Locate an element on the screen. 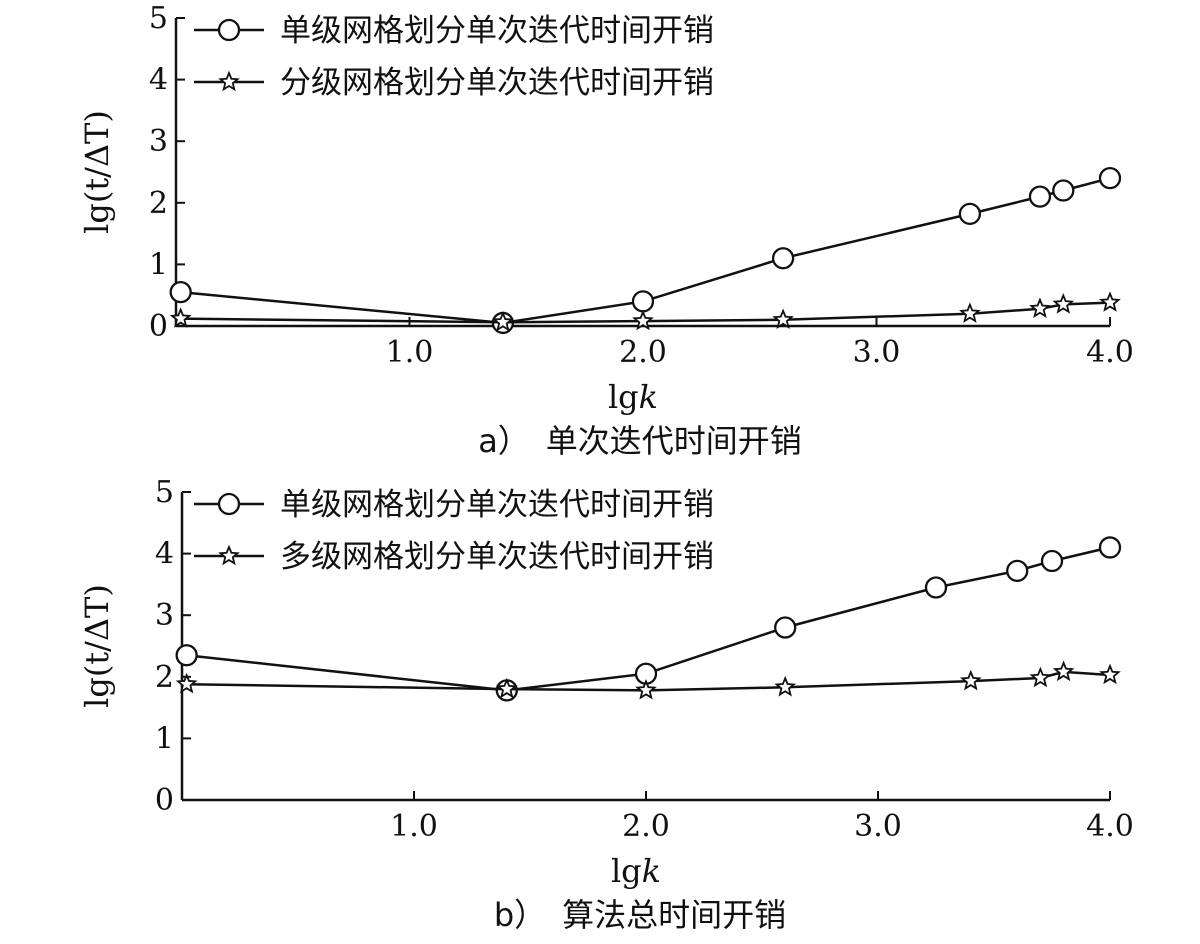 The height and width of the screenshot is (944, 1200). legend-label: 分级网格划分单次迭代时间开销 is located at coordinates (497, 83).